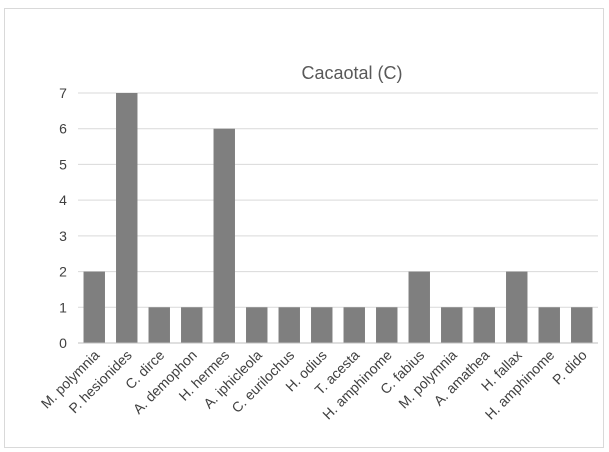  What do you see at coordinates (63, 272) in the screenshot?
I see `y-tick-label: 2` at bounding box center [63, 272].